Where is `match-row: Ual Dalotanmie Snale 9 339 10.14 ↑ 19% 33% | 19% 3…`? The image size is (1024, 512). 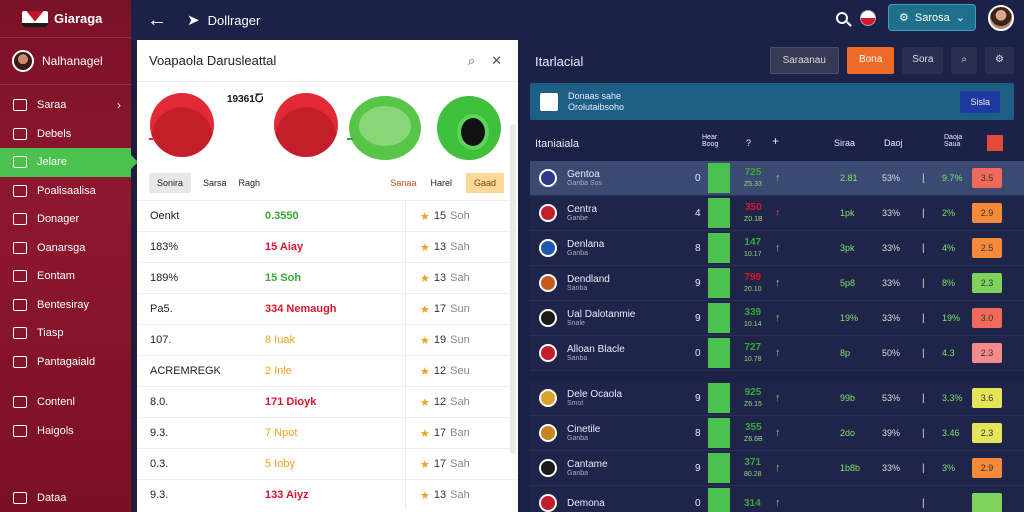
match-row: Ual Dalotanmie Snale 9 339 10.14 ↑ 19% 33% | 19% 3… is located at coordinates (777, 318).